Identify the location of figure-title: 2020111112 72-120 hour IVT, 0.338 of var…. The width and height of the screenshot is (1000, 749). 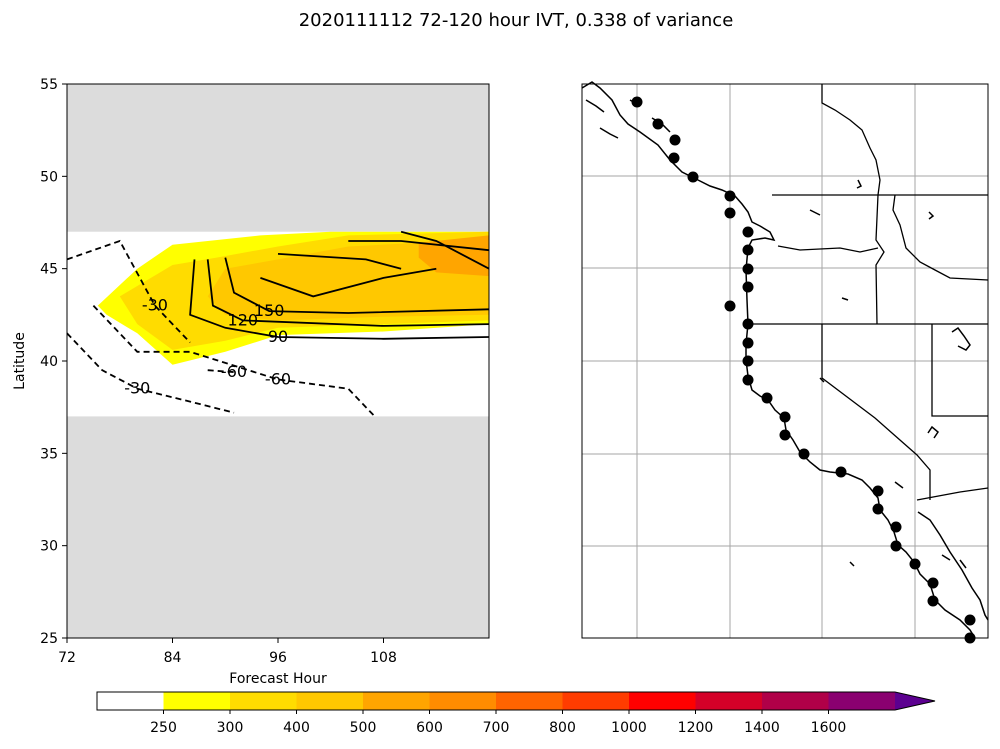
(516, 20).